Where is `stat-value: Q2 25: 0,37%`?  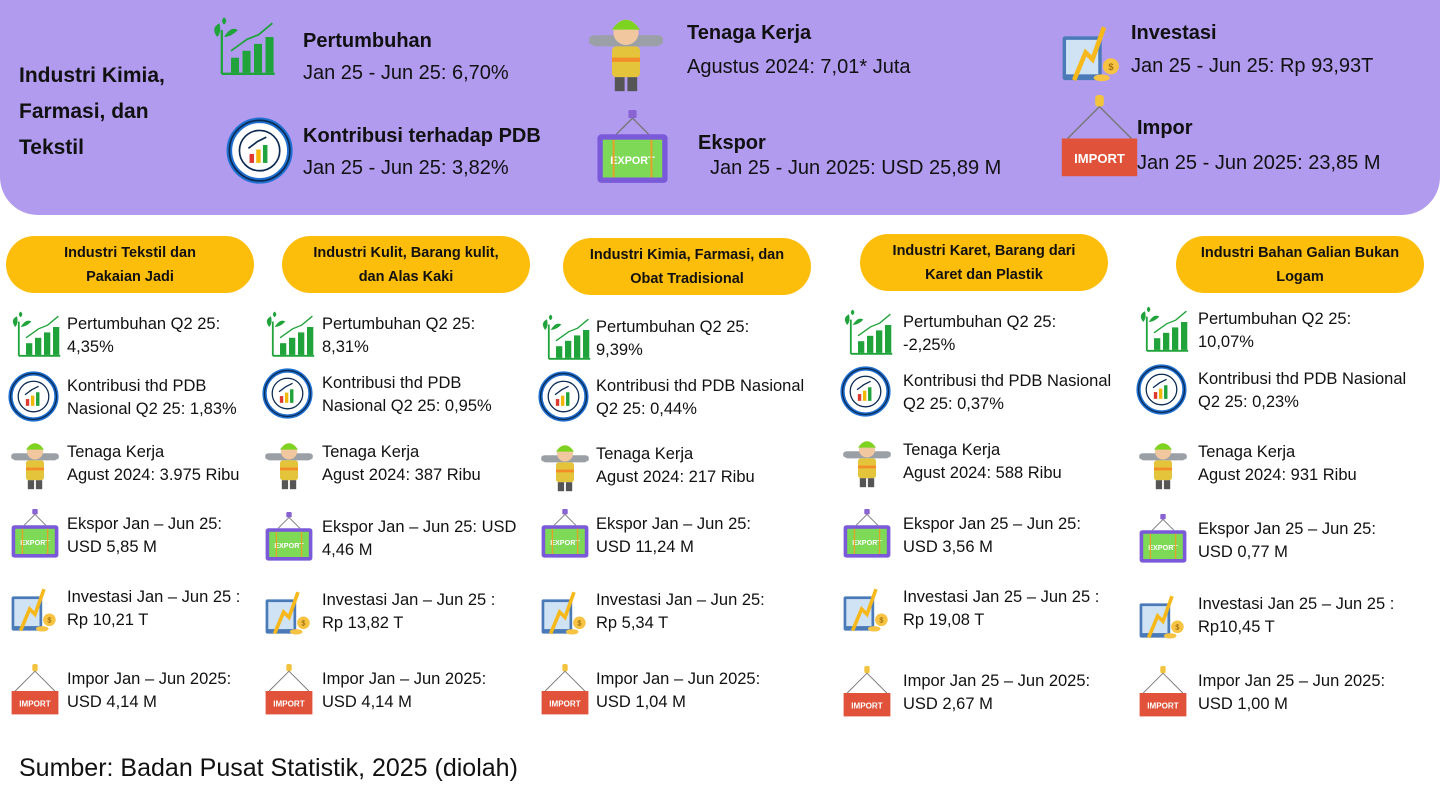
stat-value: Q2 25: 0,37% is located at coordinates (953, 404).